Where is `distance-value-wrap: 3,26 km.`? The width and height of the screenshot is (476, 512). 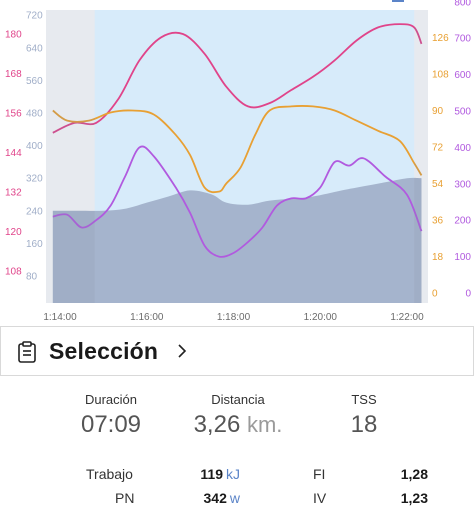
distance-value-wrap: 3,26 km. is located at coordinates (238, 425).